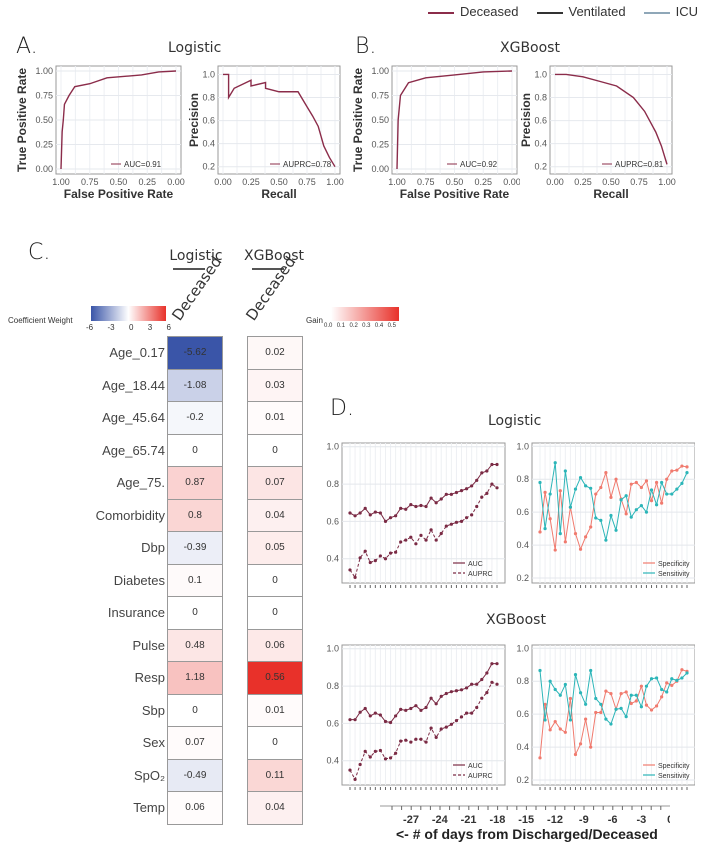  I want to click on heatmap-row-label: Age_45.64, so click(133, 417).